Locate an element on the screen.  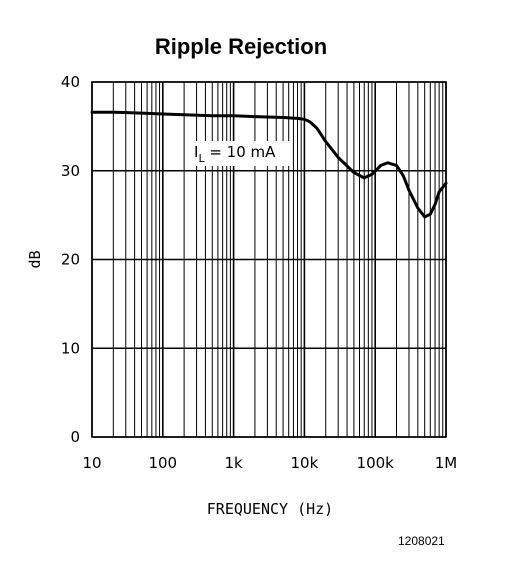
x-tick-label: 100 is located at coordinates (162, 463).